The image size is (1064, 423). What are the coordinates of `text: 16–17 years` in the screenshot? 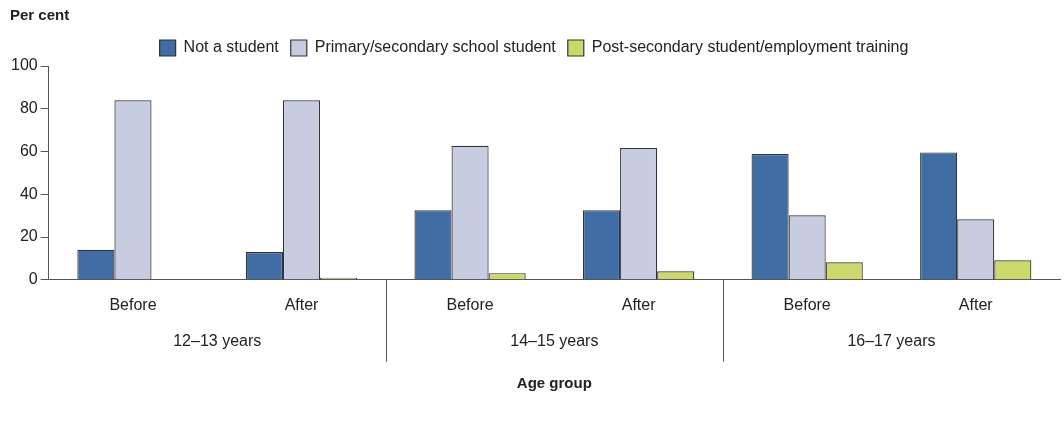 It's located at (891, 341).